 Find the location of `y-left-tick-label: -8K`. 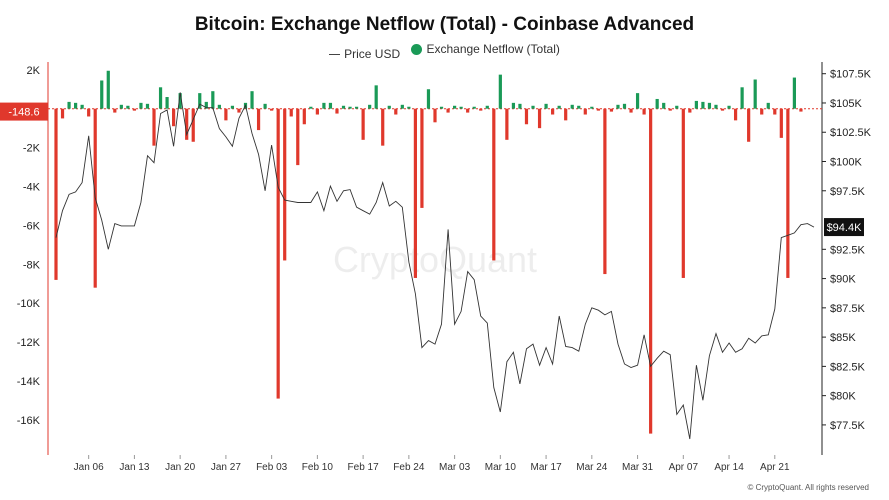

y-left-tick-label: -8K is located at coordinates (32, 265).